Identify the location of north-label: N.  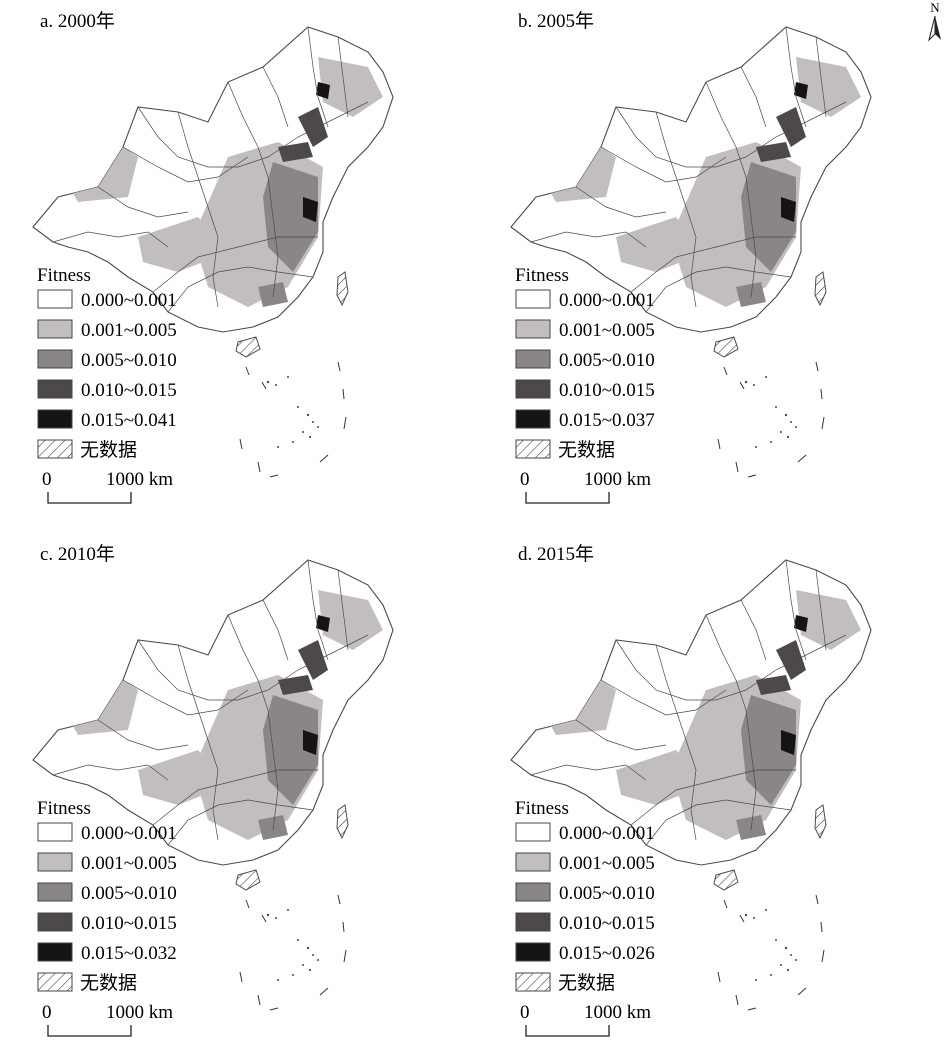
(935, 7).